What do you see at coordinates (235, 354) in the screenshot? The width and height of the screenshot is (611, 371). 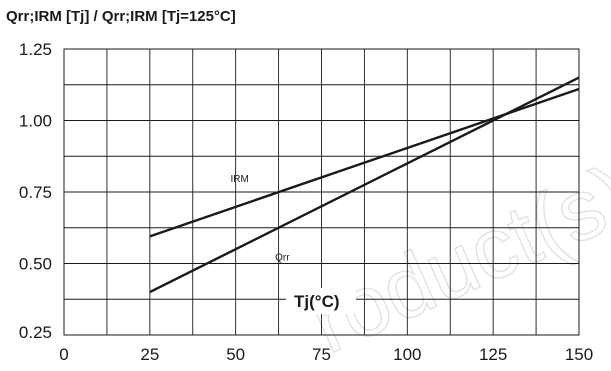 I see `x-tick-label: 50` at bounding box center [235, 354].